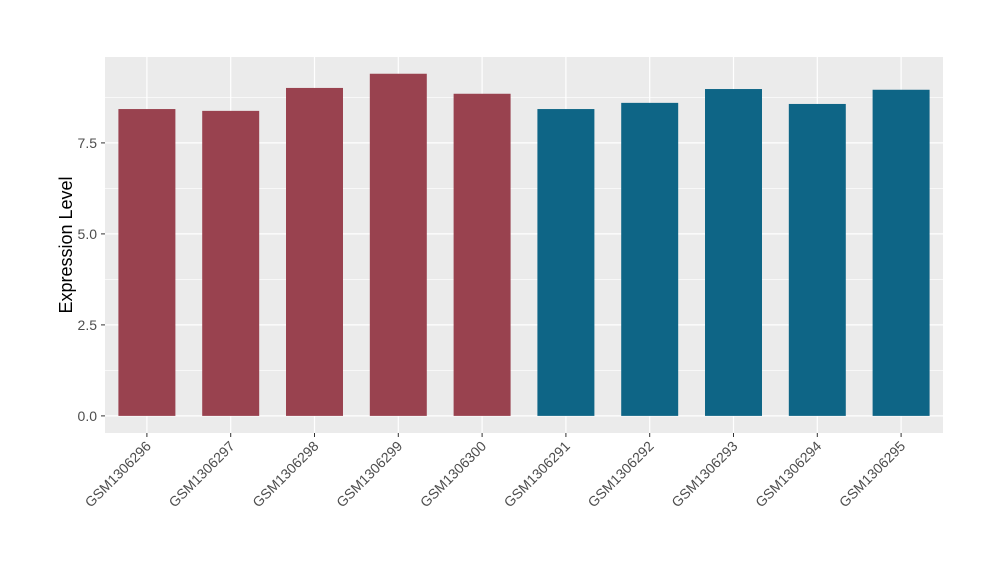 Image resolution: width=1000 pixels, height=580 pixels. Describe the element at coordinates (704, 474) in the screenshot. I see `x-tick-label: GSM1306293` at that location.